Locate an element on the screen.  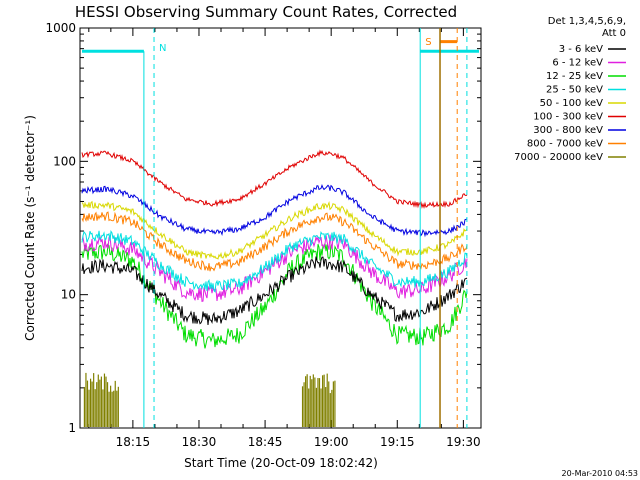
legend-label: 25 - 50 keV is located at coordinates (574, 90).